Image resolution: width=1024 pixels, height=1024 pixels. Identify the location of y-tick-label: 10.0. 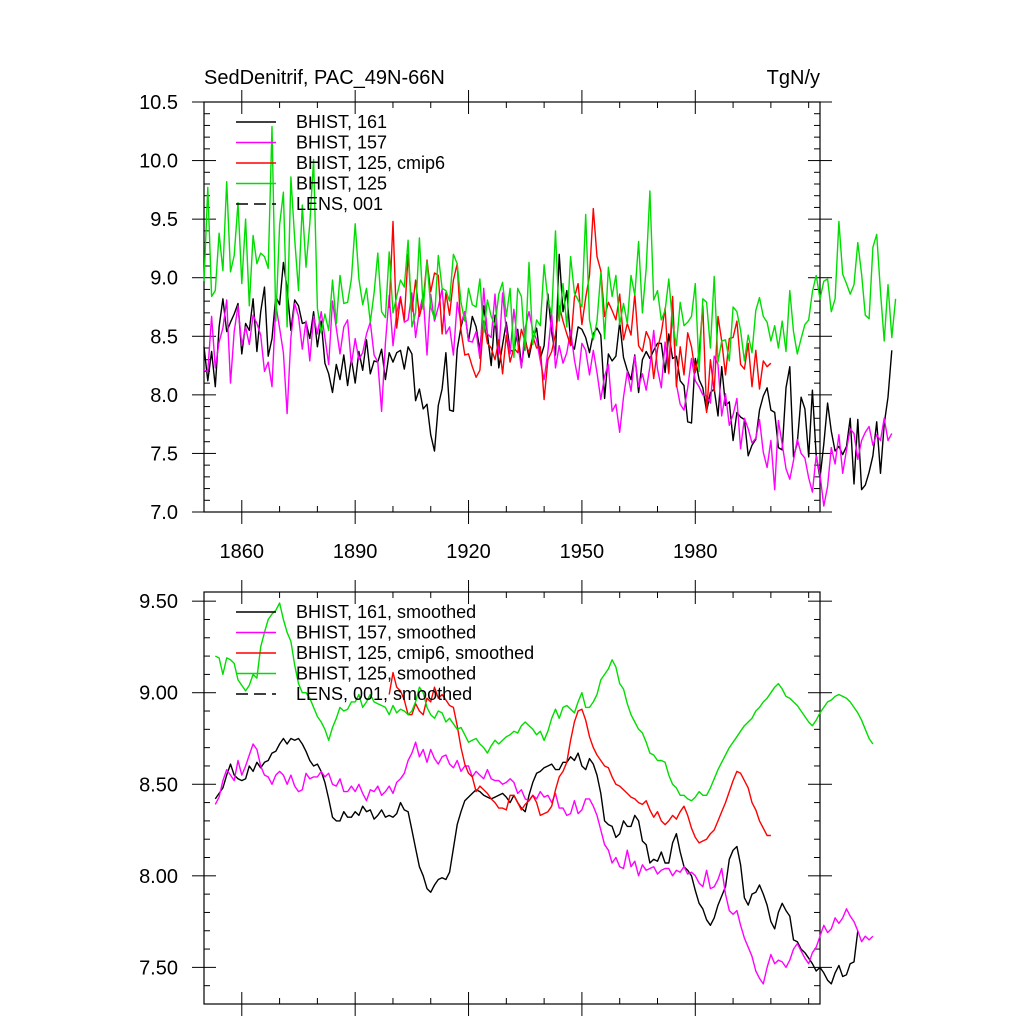
(158, 162).